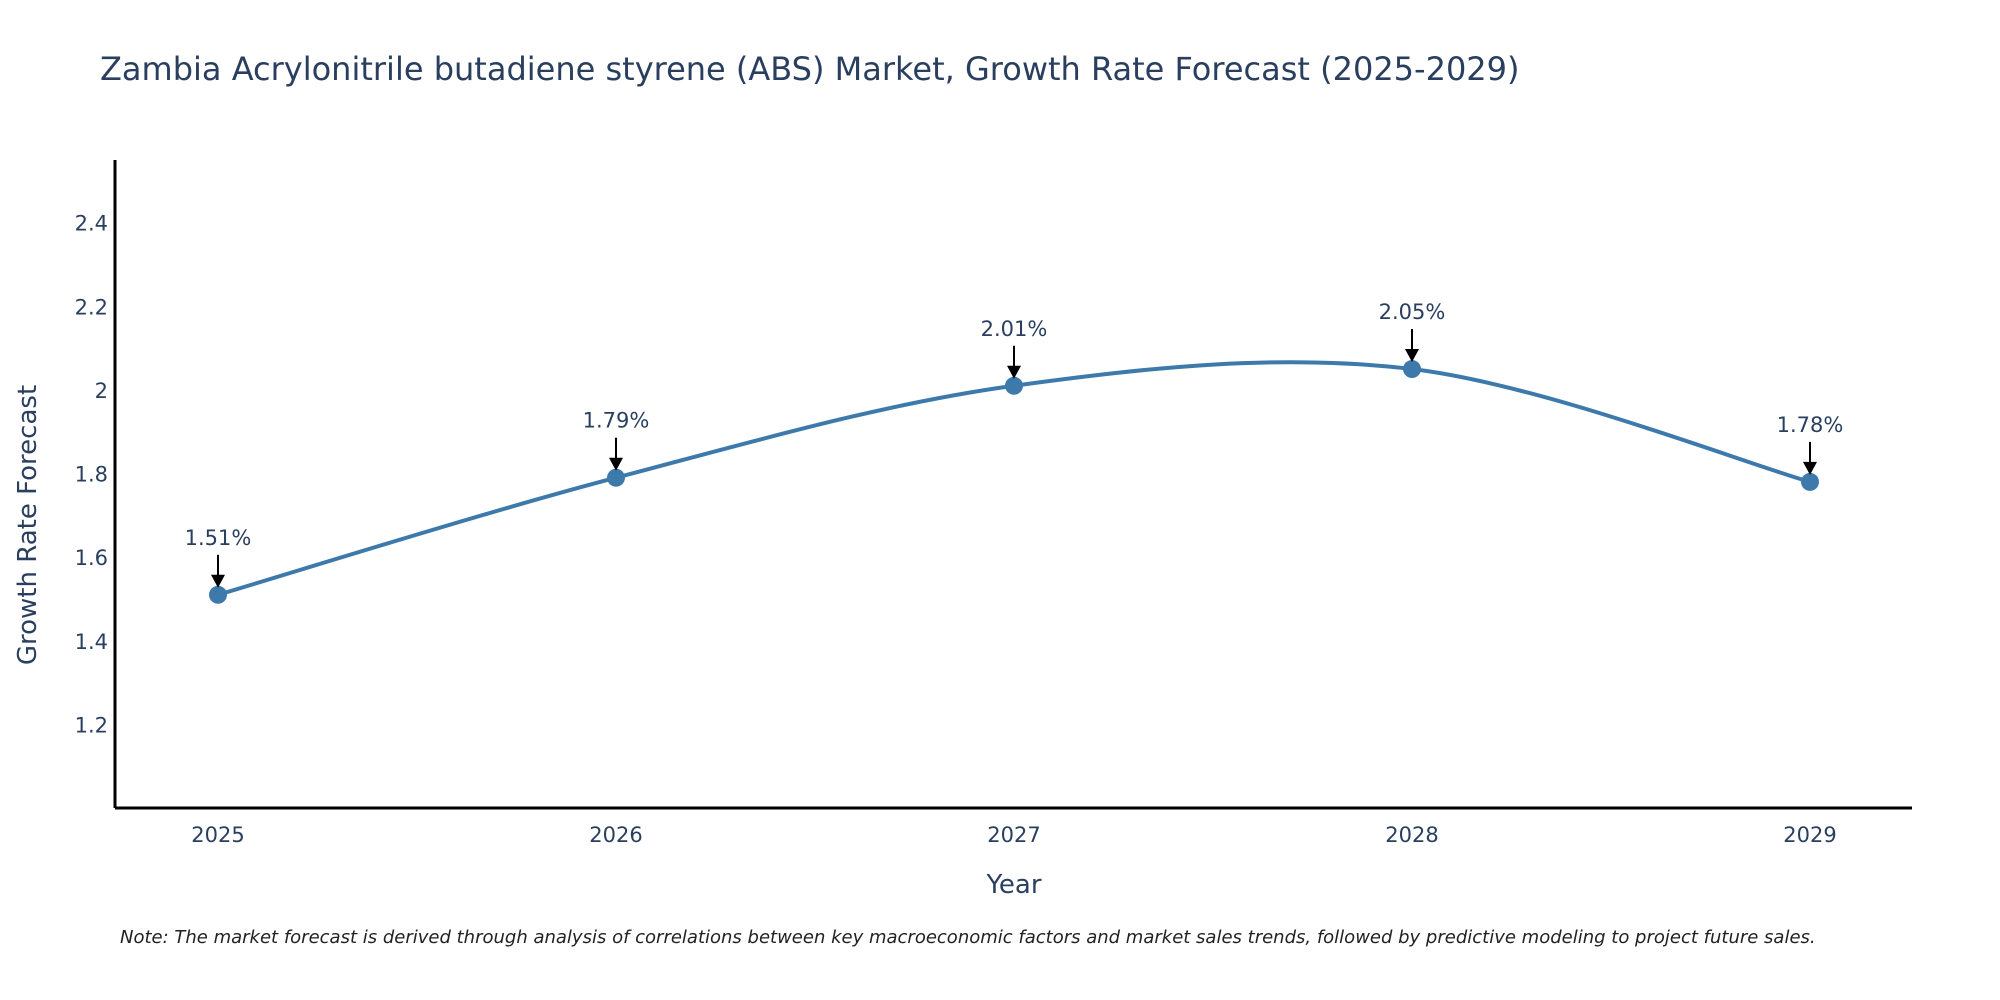 The height and width of the screenshot is (1000, 2000). I want to click on x-axis-title: Year, so click(1013, 885).